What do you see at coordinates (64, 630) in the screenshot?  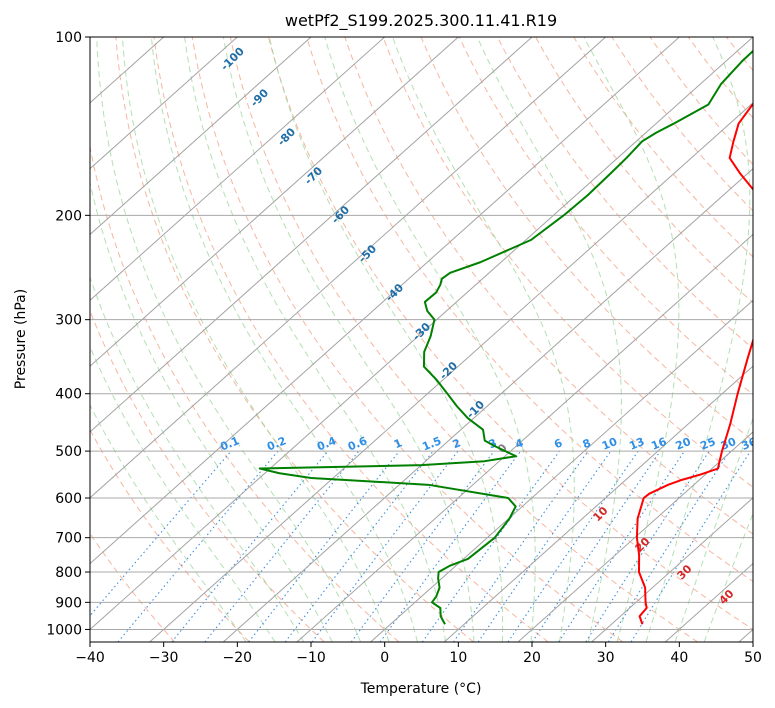 I see `y-tick-label: 1000` at bounding box center [64, 630].